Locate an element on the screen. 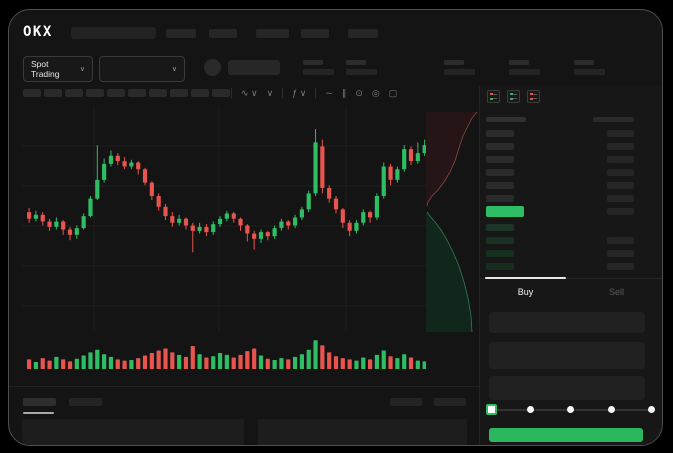  chart-type-chevron-icon: ∨ is located at coordinates (270, 92).